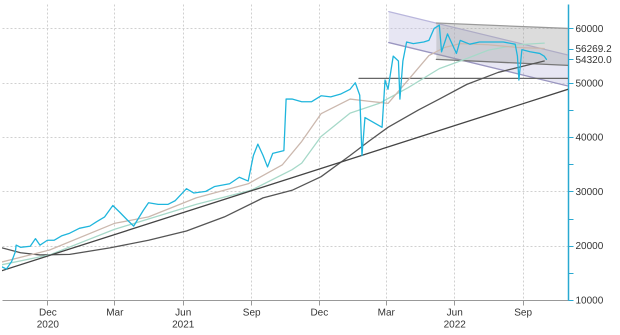  Describe the element at coordinates (594, 50) in the screenshot. I see `y-tick-label: 56269.2` at that location.